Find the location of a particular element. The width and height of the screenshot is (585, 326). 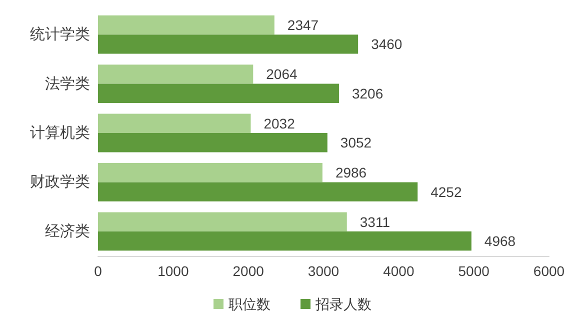

legend-label: 职位数 is located at coordinates (249, 304).